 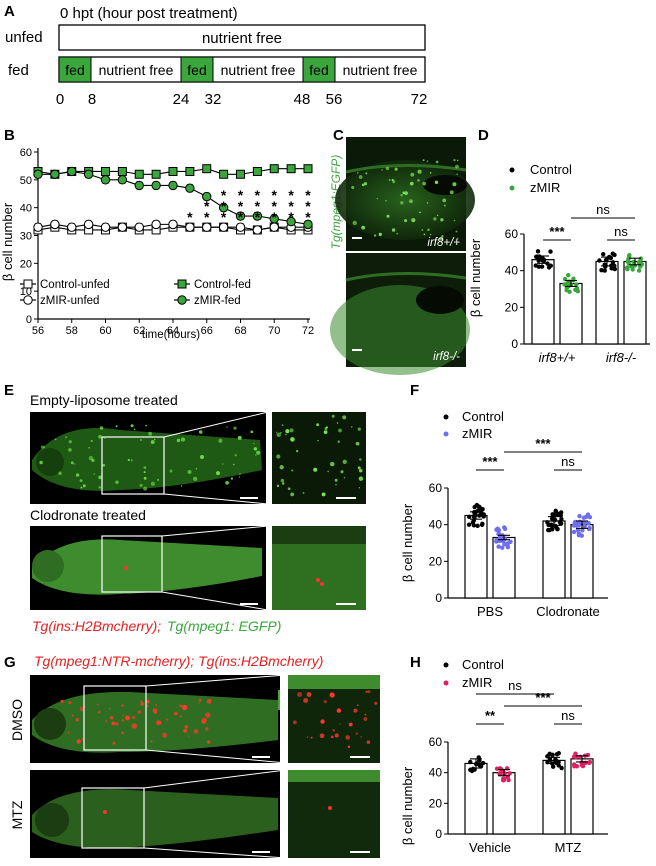 I want to click on micrograph-mtz-zoom, so click(x=334, y=814).